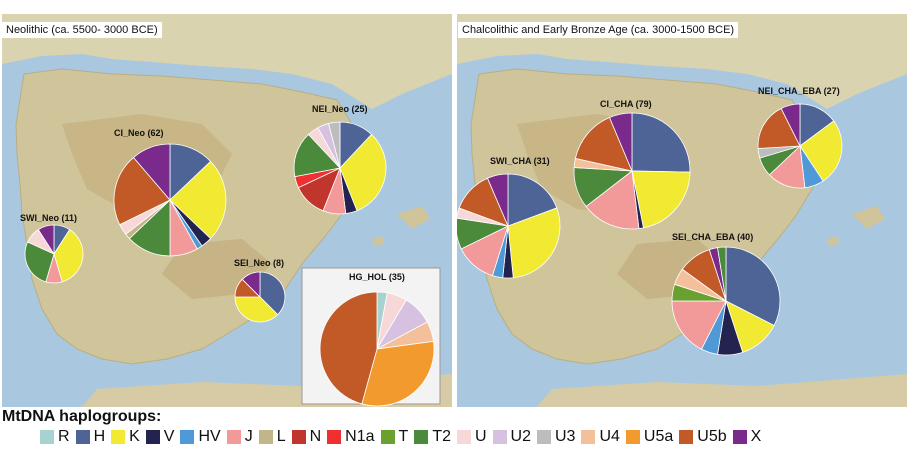  I want to click on pie-label-sei-cha-eba: SEI_CHA_EBA (40), so click(712, 237).